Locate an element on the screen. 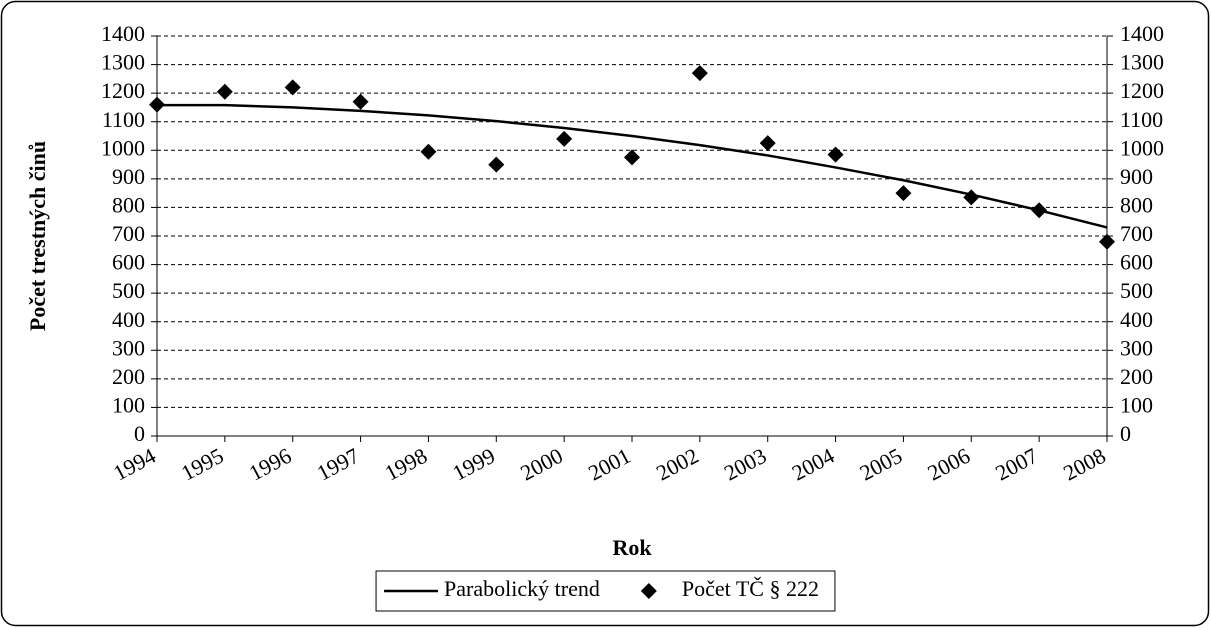  y-tick-label: 1200 is located at coordinates (123, 90).